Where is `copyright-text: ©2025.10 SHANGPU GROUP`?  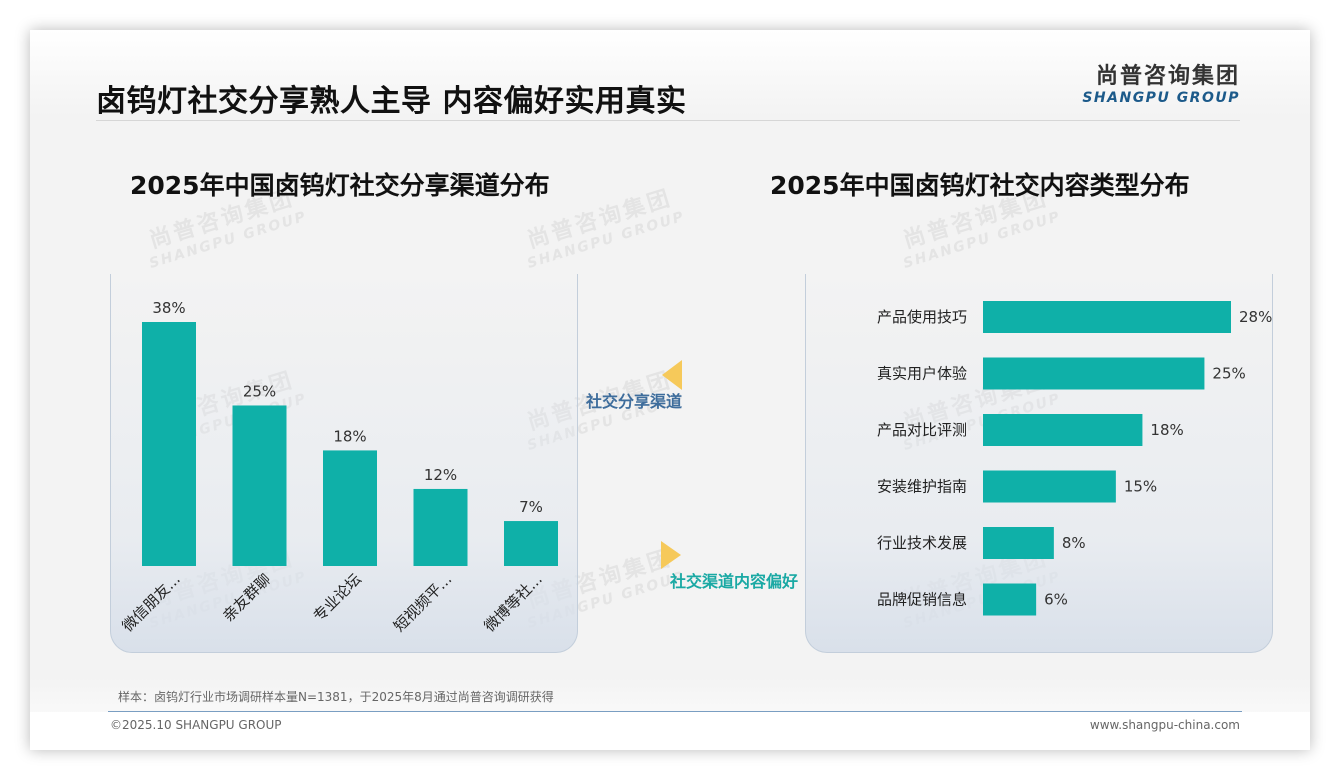 copyright-text: ©2025.10 SHANGPU GROUP is located at coordinates (196, 725).